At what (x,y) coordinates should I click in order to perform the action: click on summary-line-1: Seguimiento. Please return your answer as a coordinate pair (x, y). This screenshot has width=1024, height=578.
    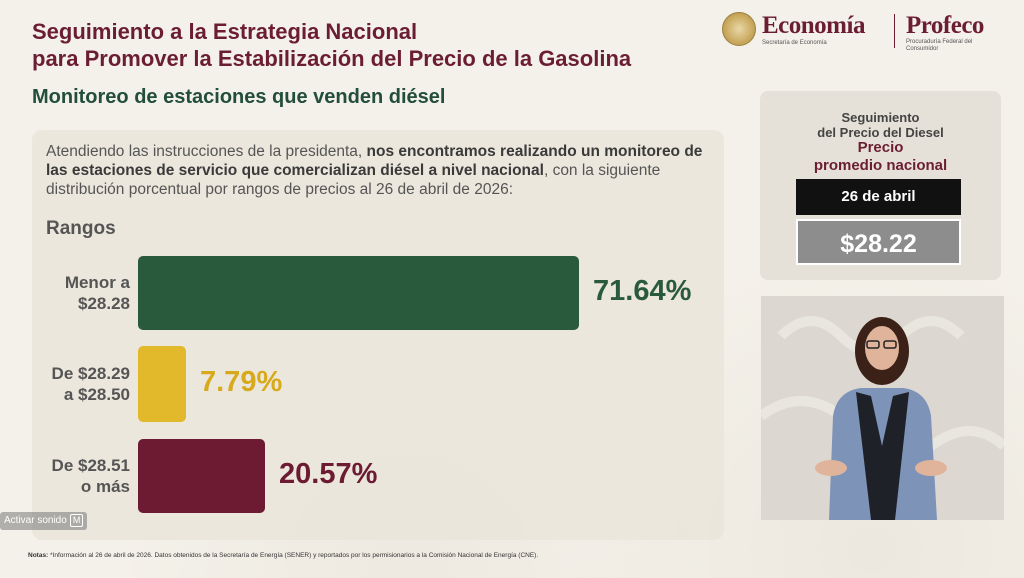
    Looking at the image, I should click on (880, 117).